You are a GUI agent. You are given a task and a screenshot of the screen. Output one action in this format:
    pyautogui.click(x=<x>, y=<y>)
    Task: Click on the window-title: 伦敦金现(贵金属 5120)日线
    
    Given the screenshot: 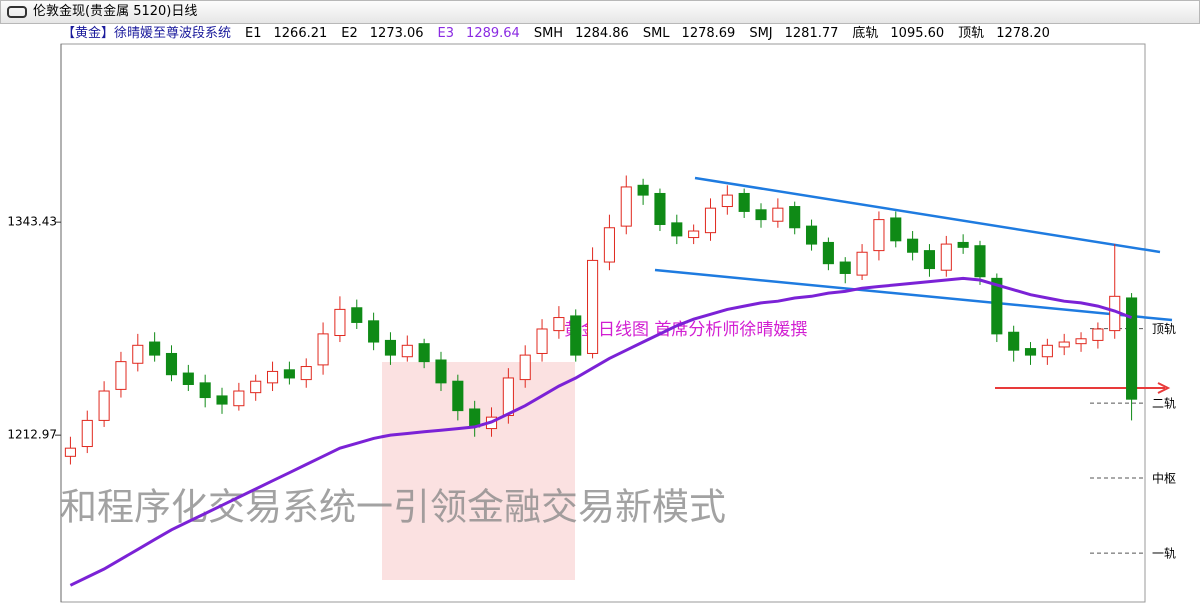 What is the action you would take?
    pyautogui.click(x=115, y=11)
    